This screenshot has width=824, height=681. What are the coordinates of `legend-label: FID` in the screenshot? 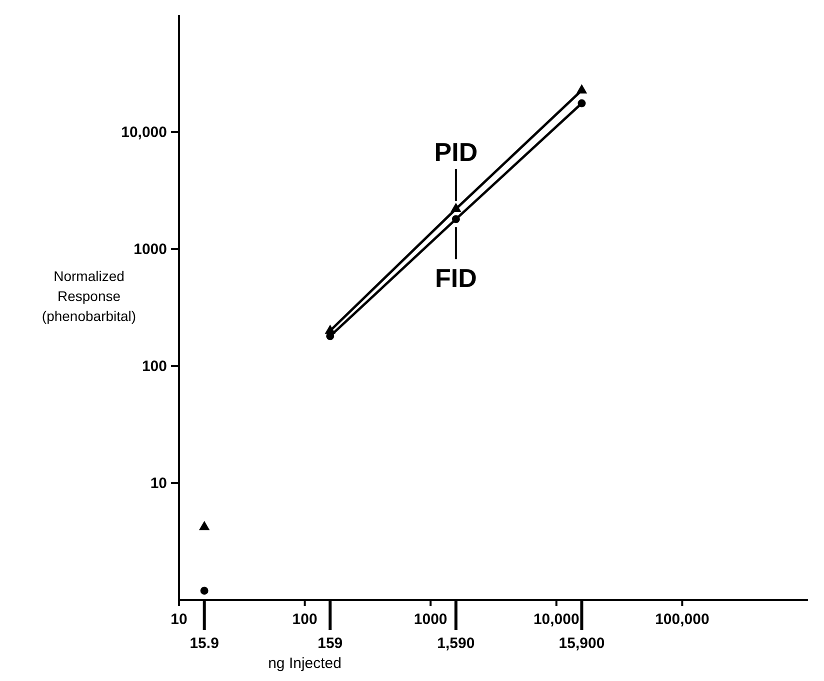 It's located at (455, 278).